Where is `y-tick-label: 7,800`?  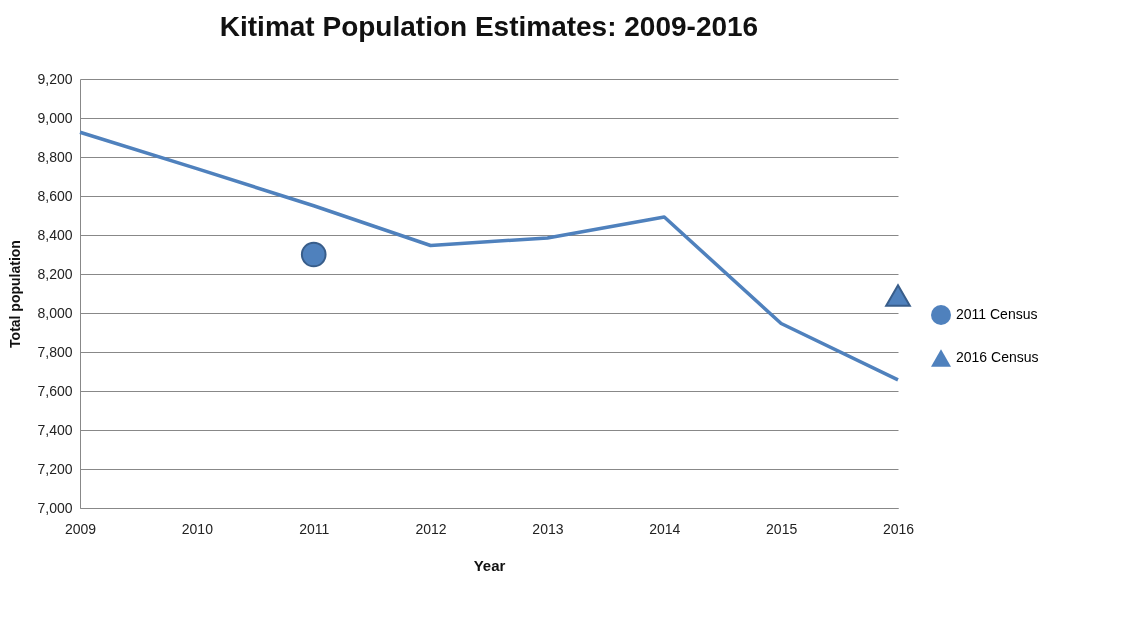 y-tick-label: 7,800 is located at coordinates (55, 351).